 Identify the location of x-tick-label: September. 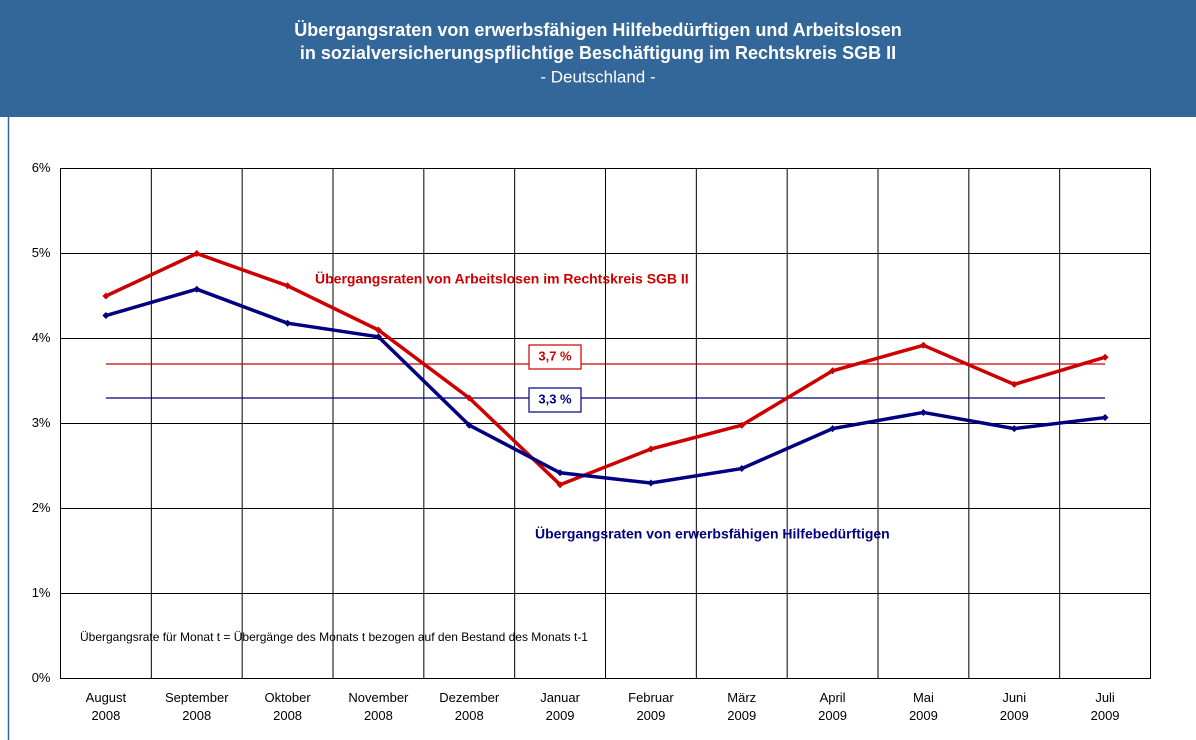
(197, 697).